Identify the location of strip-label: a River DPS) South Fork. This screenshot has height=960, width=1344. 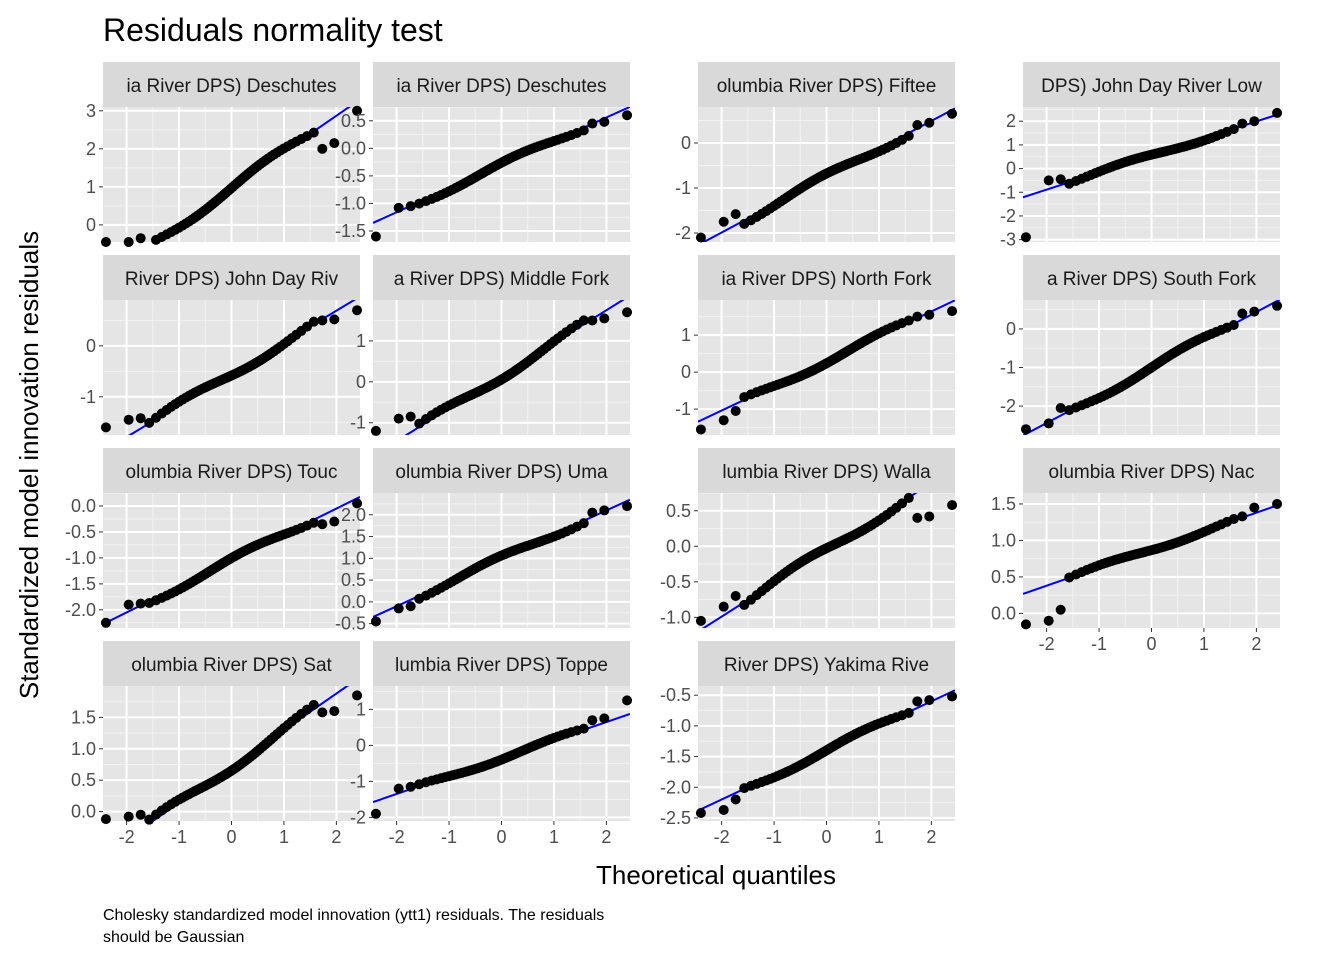
(1152, 279).